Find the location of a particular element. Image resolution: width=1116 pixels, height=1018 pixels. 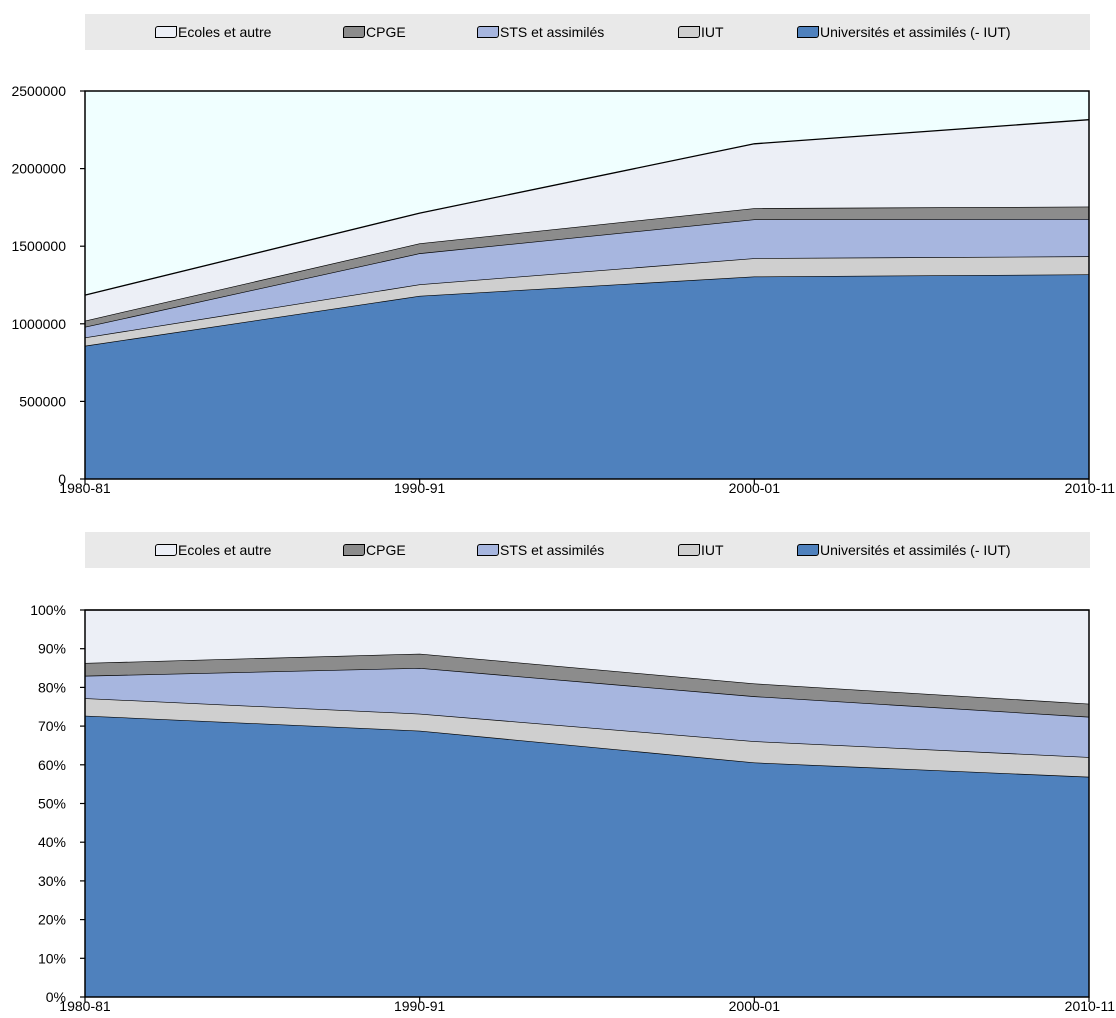

area-ecoles is located at coordinates (587, 657).